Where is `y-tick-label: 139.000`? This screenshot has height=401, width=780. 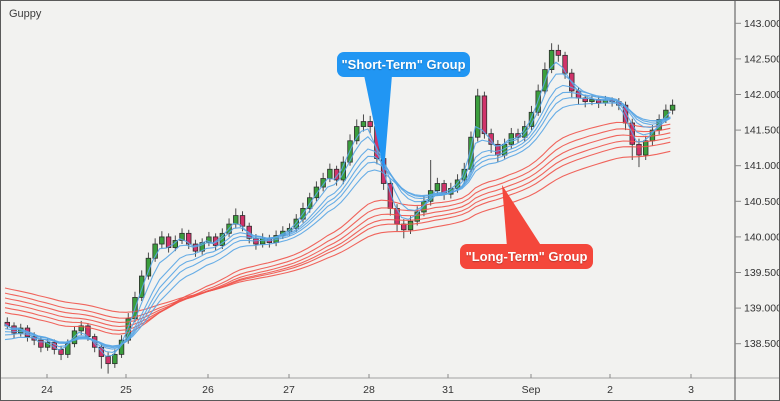
y-tick-label: 139.000 is located at coordinates (762, 309).